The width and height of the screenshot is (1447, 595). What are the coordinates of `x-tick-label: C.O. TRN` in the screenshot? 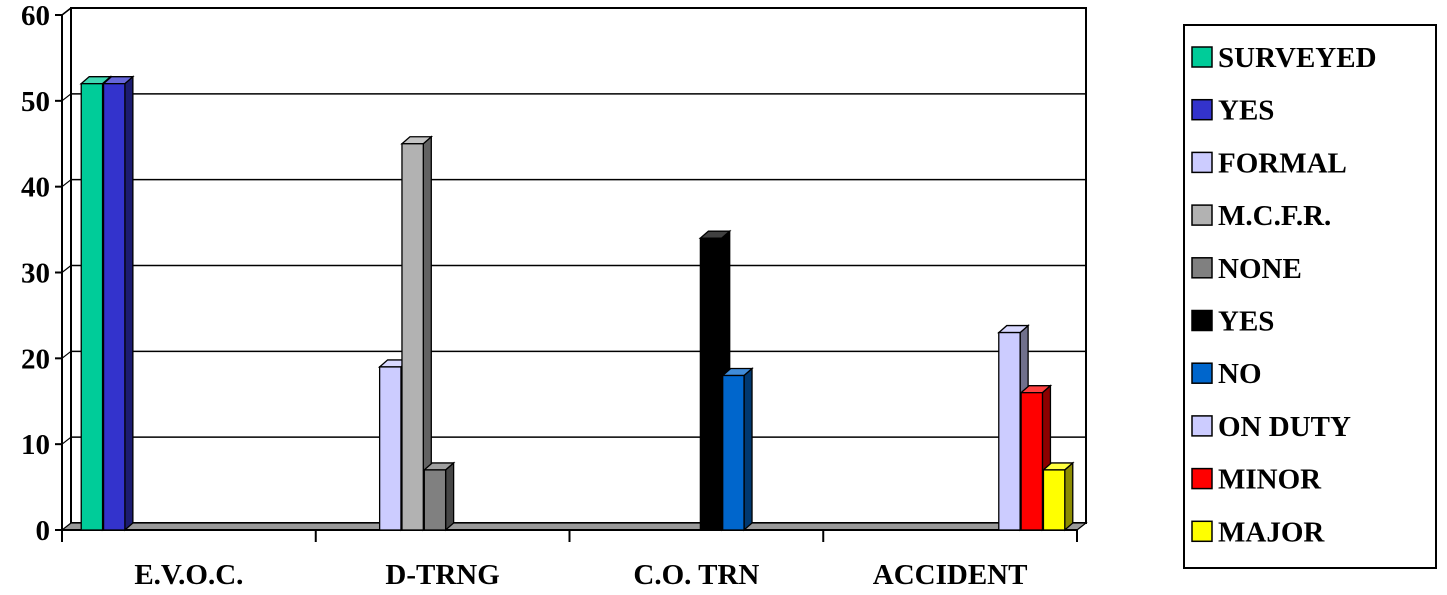 It's located at (696, 574).